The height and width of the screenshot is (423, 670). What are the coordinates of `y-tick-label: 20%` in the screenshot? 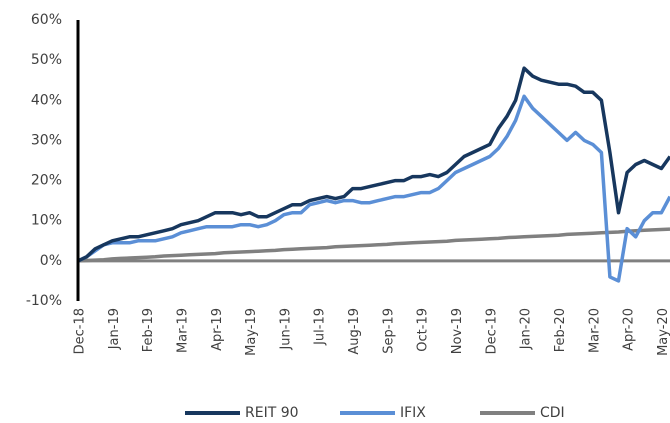 It's located at (46, 181).